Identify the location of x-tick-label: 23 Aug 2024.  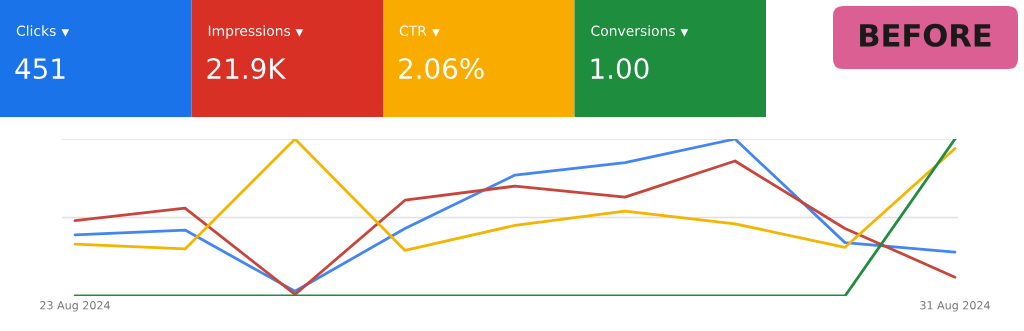
(75, 306).